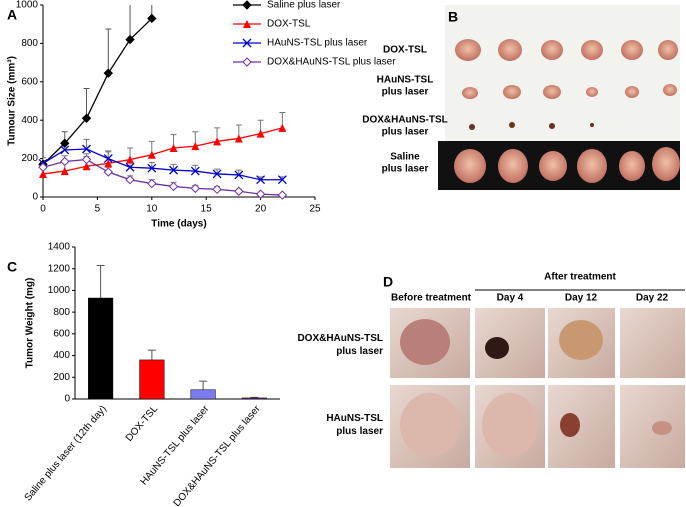 The image size is (686, 507). What do you see at coordinates (152, 209) in the screenshot?
I see `x-tick-label: 10` at bounding box center [152, 209].